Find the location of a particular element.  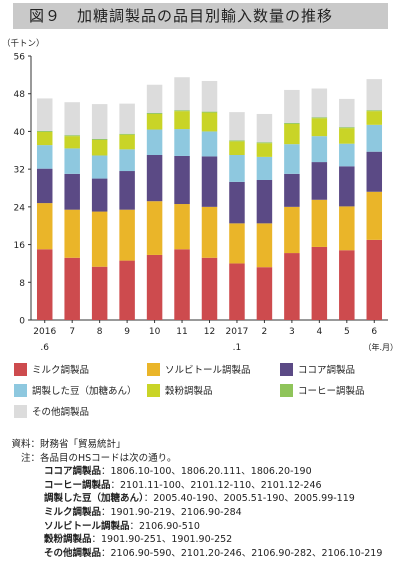

y-tick-label: 8 is located at coordinates (22, 284).